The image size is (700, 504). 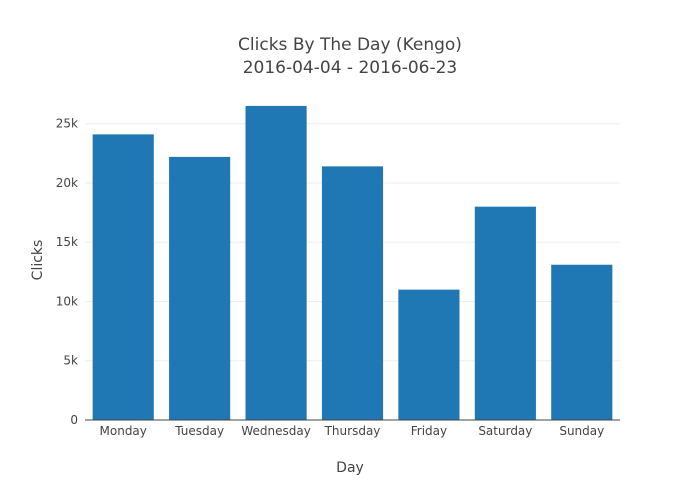 I want to click on y-tick-label: 25k, so click(x=67, y=124).